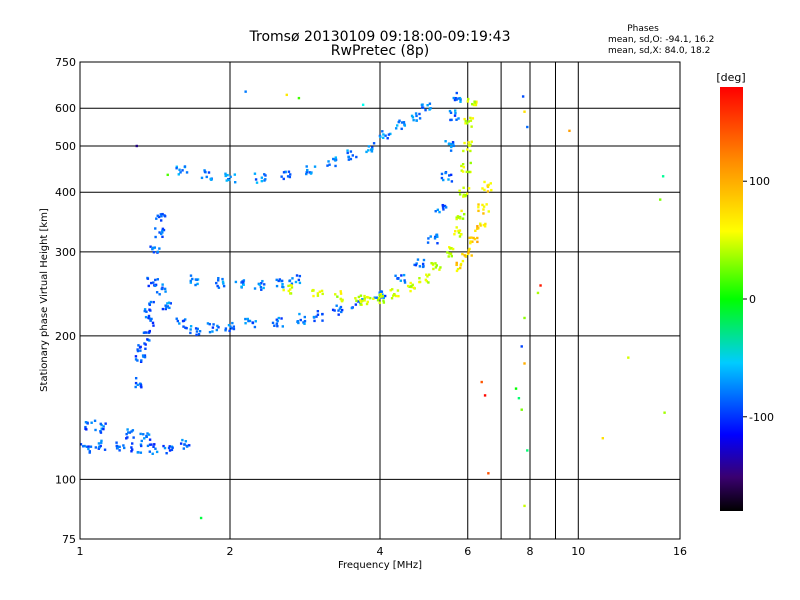 Image resolution: width=800 pixels, height=600 pixels. What do you see at coordinates (731, 299) in the screenshot?
I see `colorbar` at bounding box center [731, 299].